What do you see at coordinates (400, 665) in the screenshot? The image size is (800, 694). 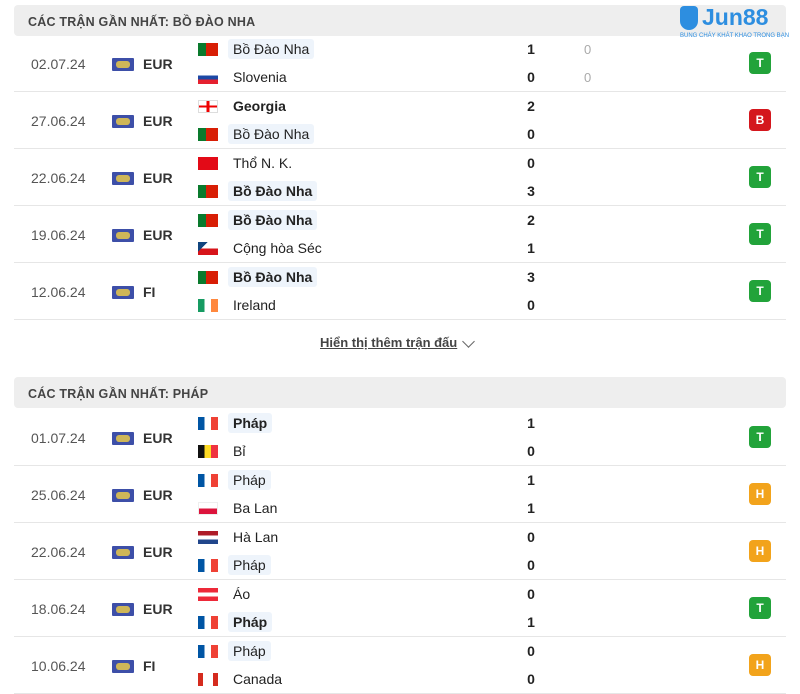 I see `match-row: 10.06.24 FI Pháp Canada 0 0 H` at bounding box center [400, 665].